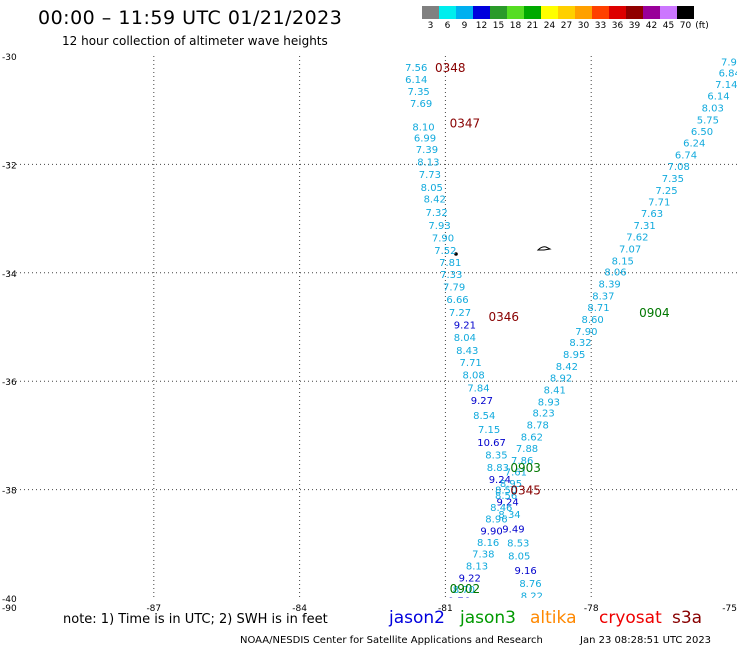 The image size is (740, 650). What do you see at coordinates (525, 491) in the screenshot?
I see `pass-time-label: 0345` at bounding box center [525, 491].